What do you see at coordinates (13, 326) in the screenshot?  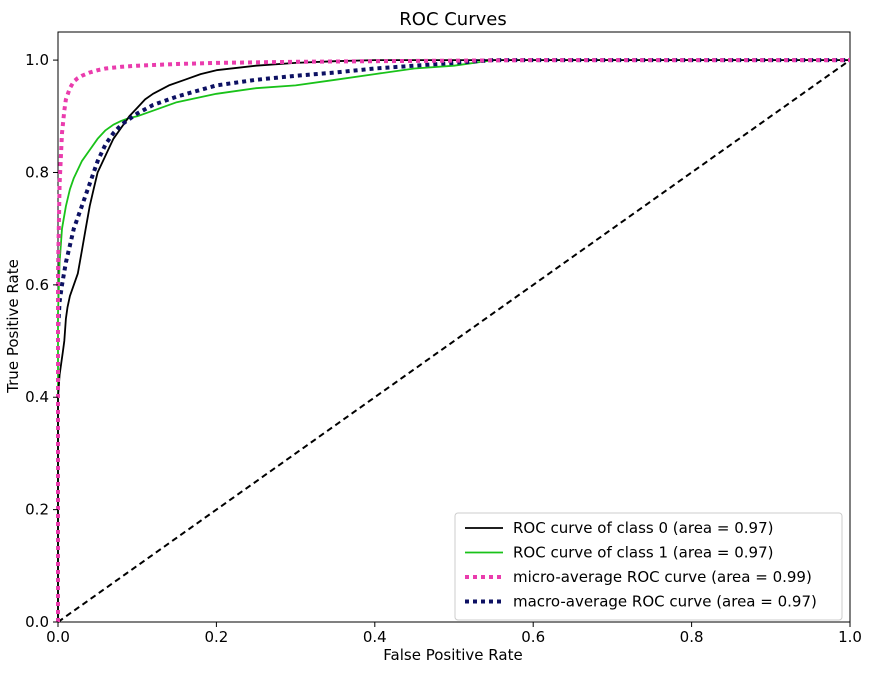 I see `y-axis-label: True Positive Rate` at bounding box center [13, 326].